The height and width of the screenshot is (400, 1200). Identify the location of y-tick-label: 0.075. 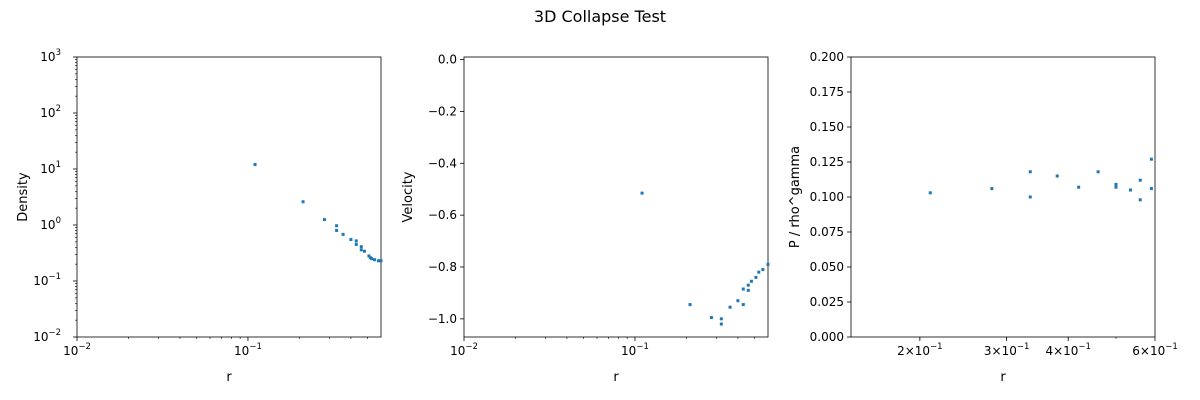
(827, 232).